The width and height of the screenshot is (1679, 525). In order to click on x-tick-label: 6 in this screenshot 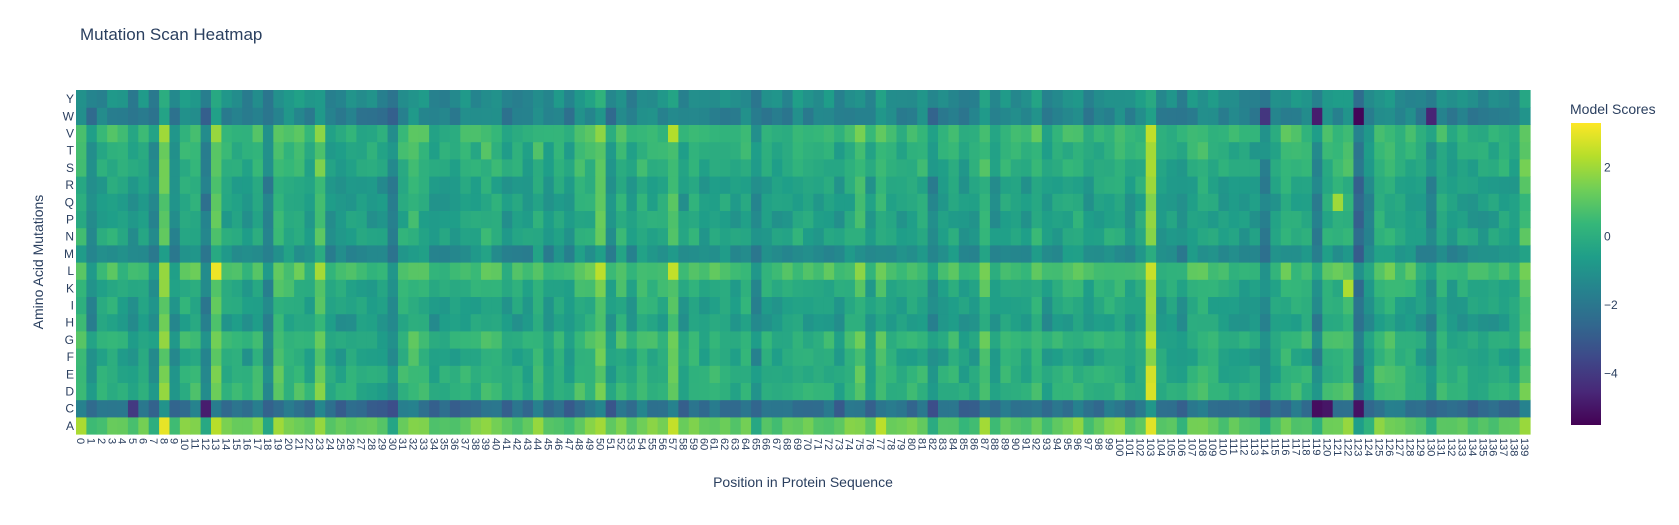, I will do `click(143, 441)`.